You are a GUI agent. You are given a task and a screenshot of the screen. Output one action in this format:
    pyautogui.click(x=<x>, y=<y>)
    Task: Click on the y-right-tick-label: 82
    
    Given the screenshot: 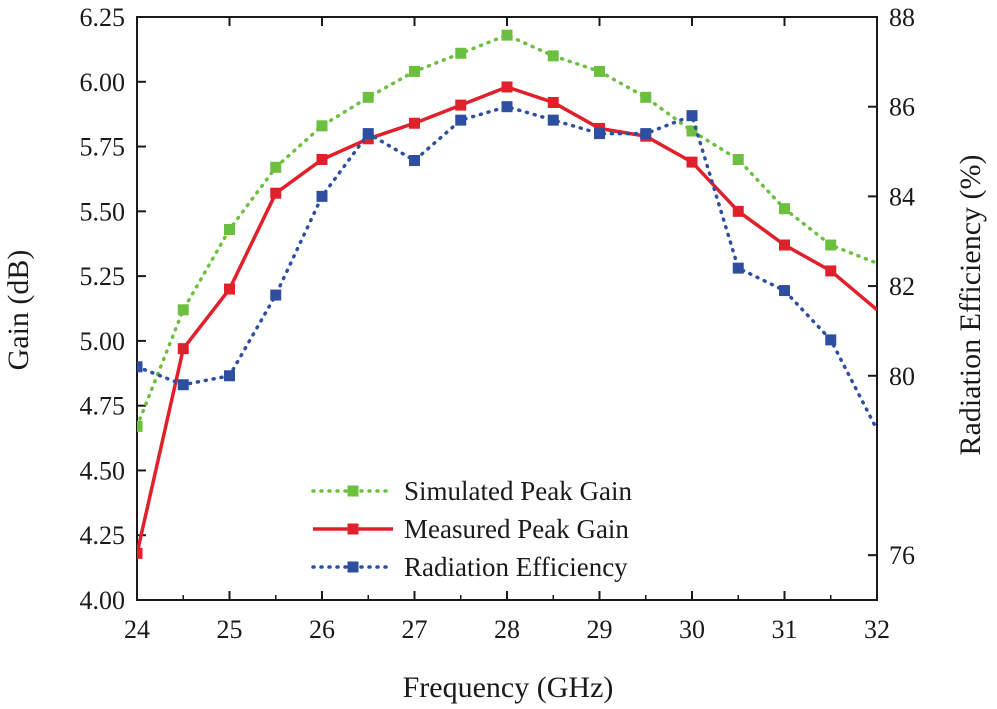 What is the action you would take?
    pyautogui.click(x=902, y=286)
    